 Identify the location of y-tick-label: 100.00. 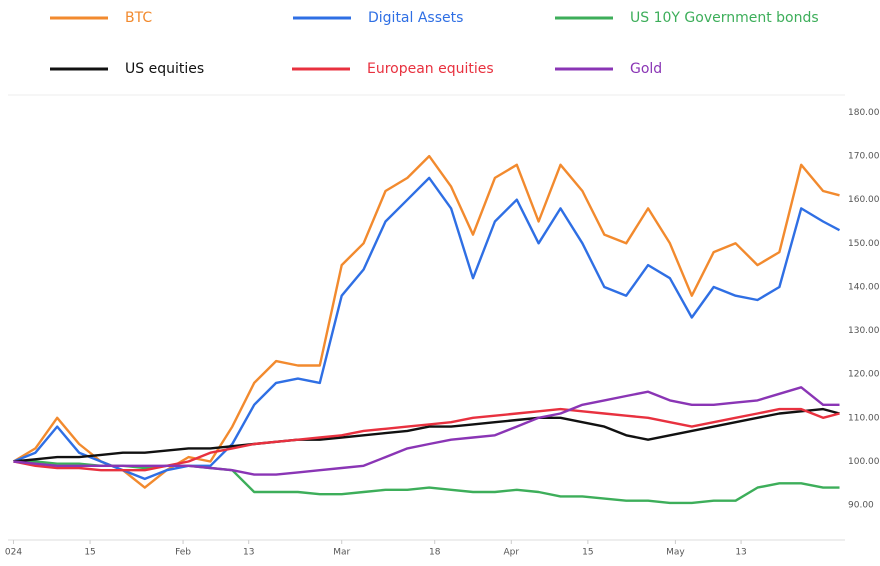
(864, 462).